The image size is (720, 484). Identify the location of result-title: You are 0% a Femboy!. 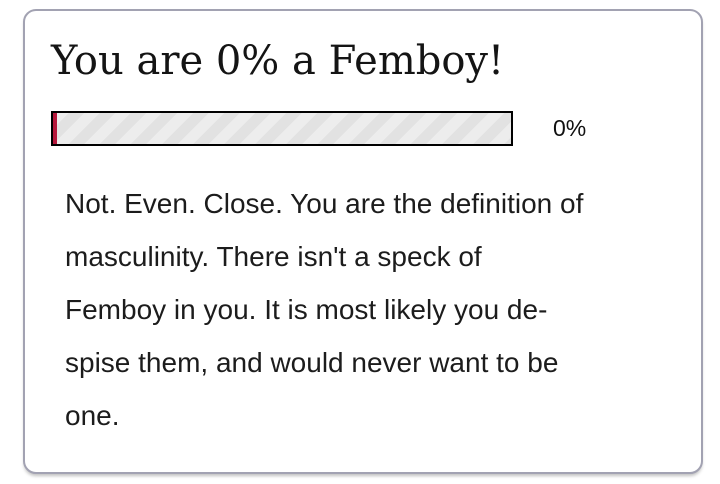
(278, 61).